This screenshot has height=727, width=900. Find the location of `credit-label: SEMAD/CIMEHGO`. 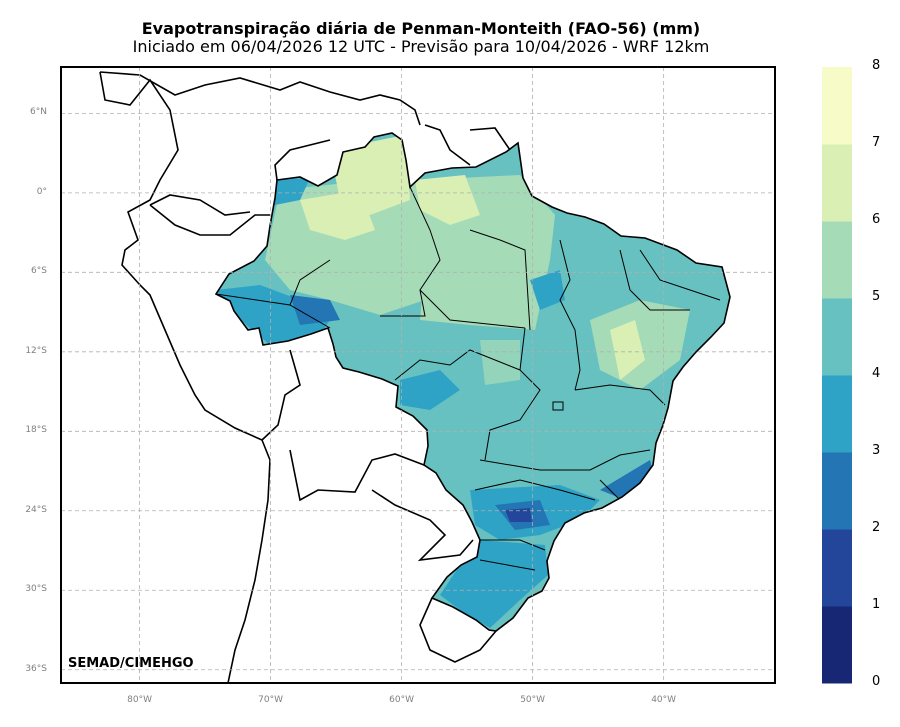

credit-label: SEMAD/CIMEHGO is located at coordinates (131, 663).